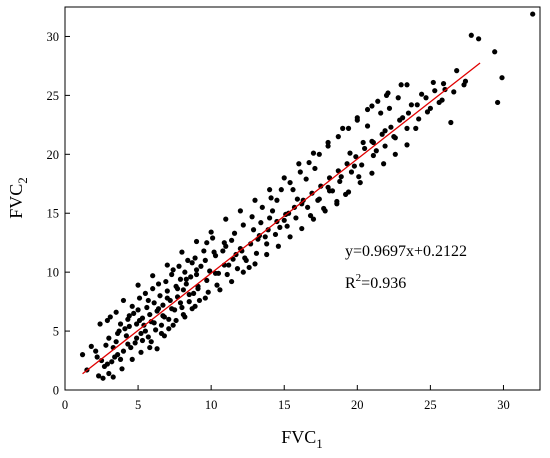 The height and width of the screenshot is (458, 550). Describe the element at coordinates (319, 443) in the screenshot. I see `x-axis-title-subscript: 1` at that location.